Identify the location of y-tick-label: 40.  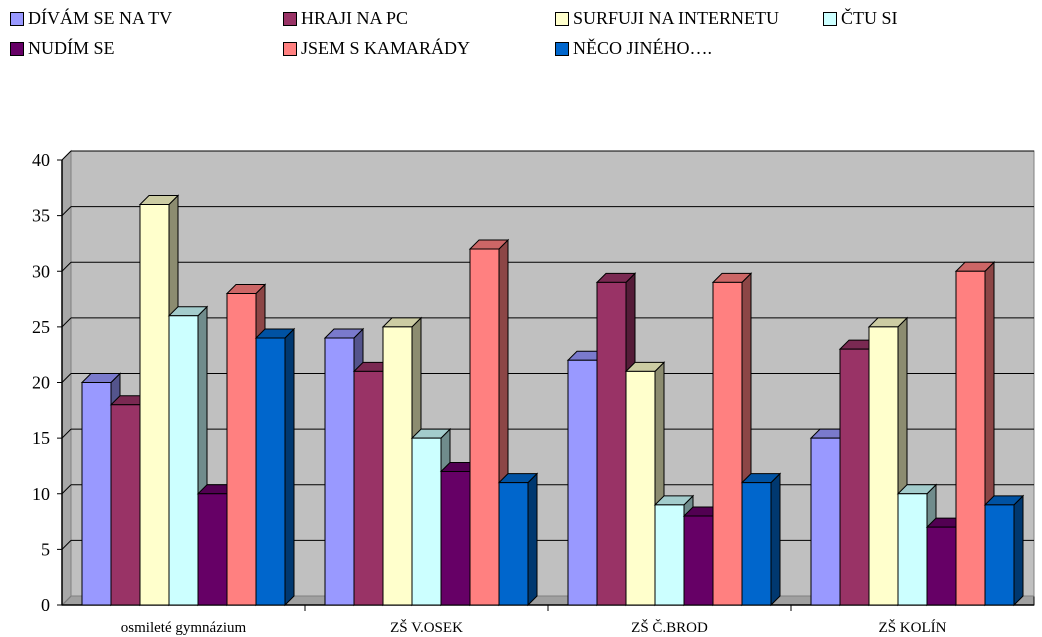
(41, 160).